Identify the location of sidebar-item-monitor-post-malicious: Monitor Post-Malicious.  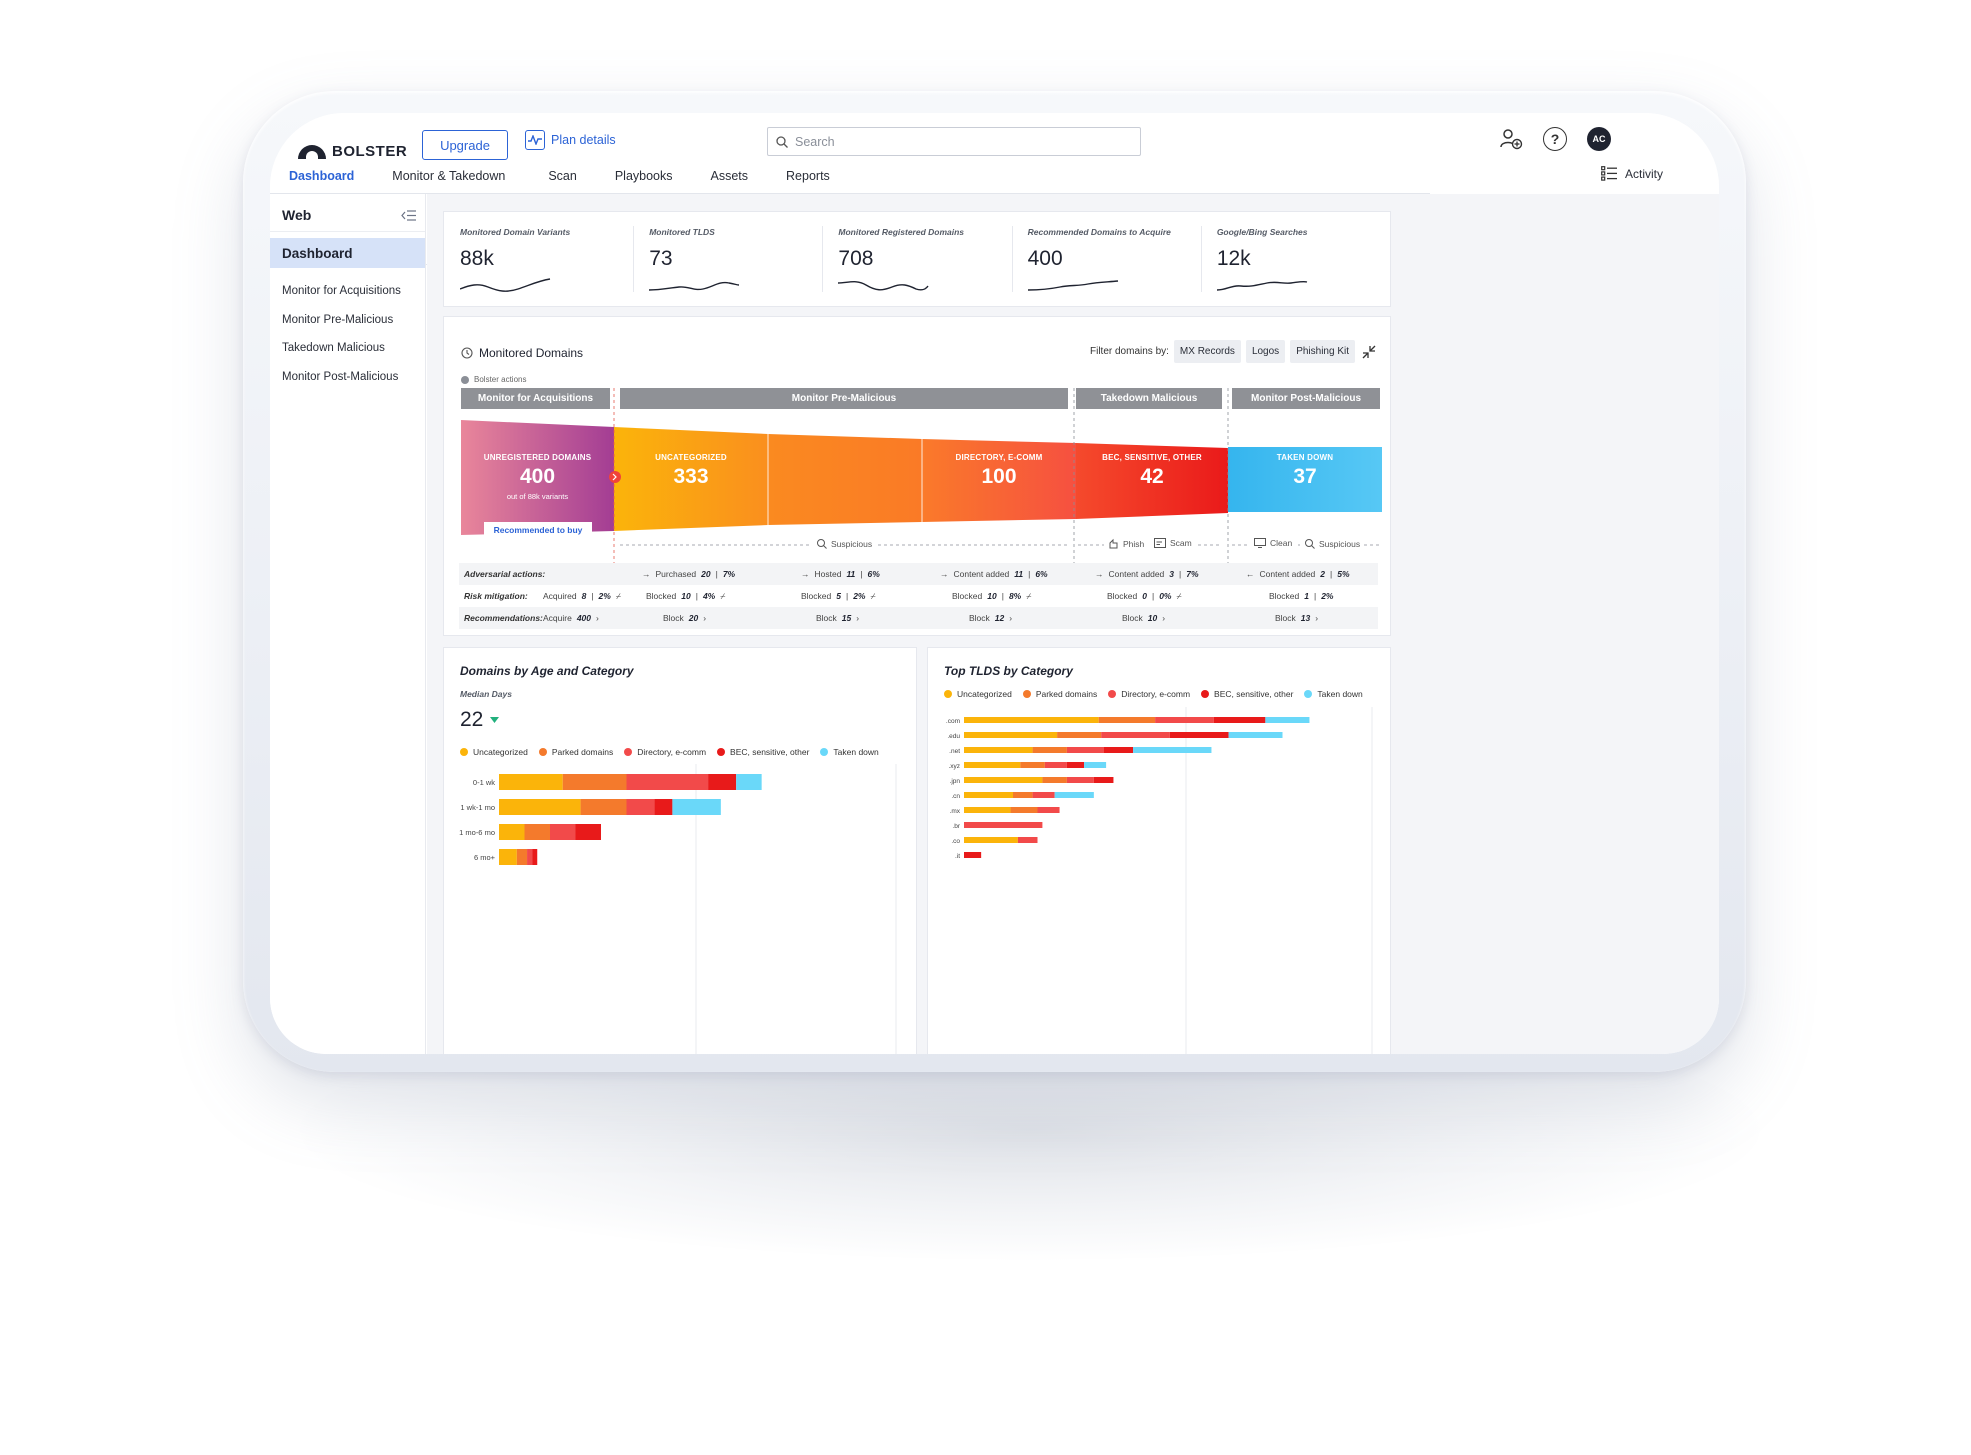
(340, 376).